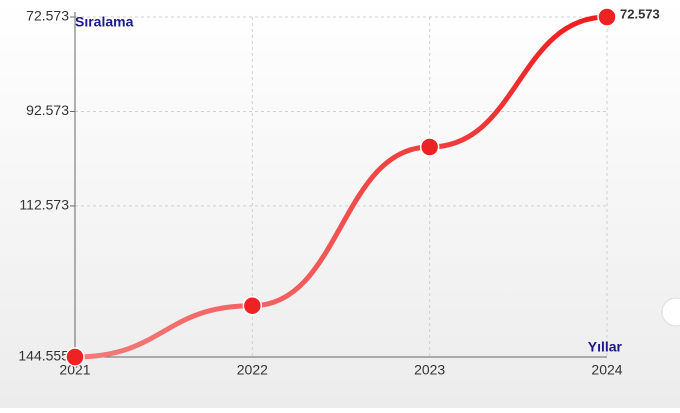 This screenshot has width=680, height=413. I want to click on y-tick-label: 112.573, so click(44, 205).